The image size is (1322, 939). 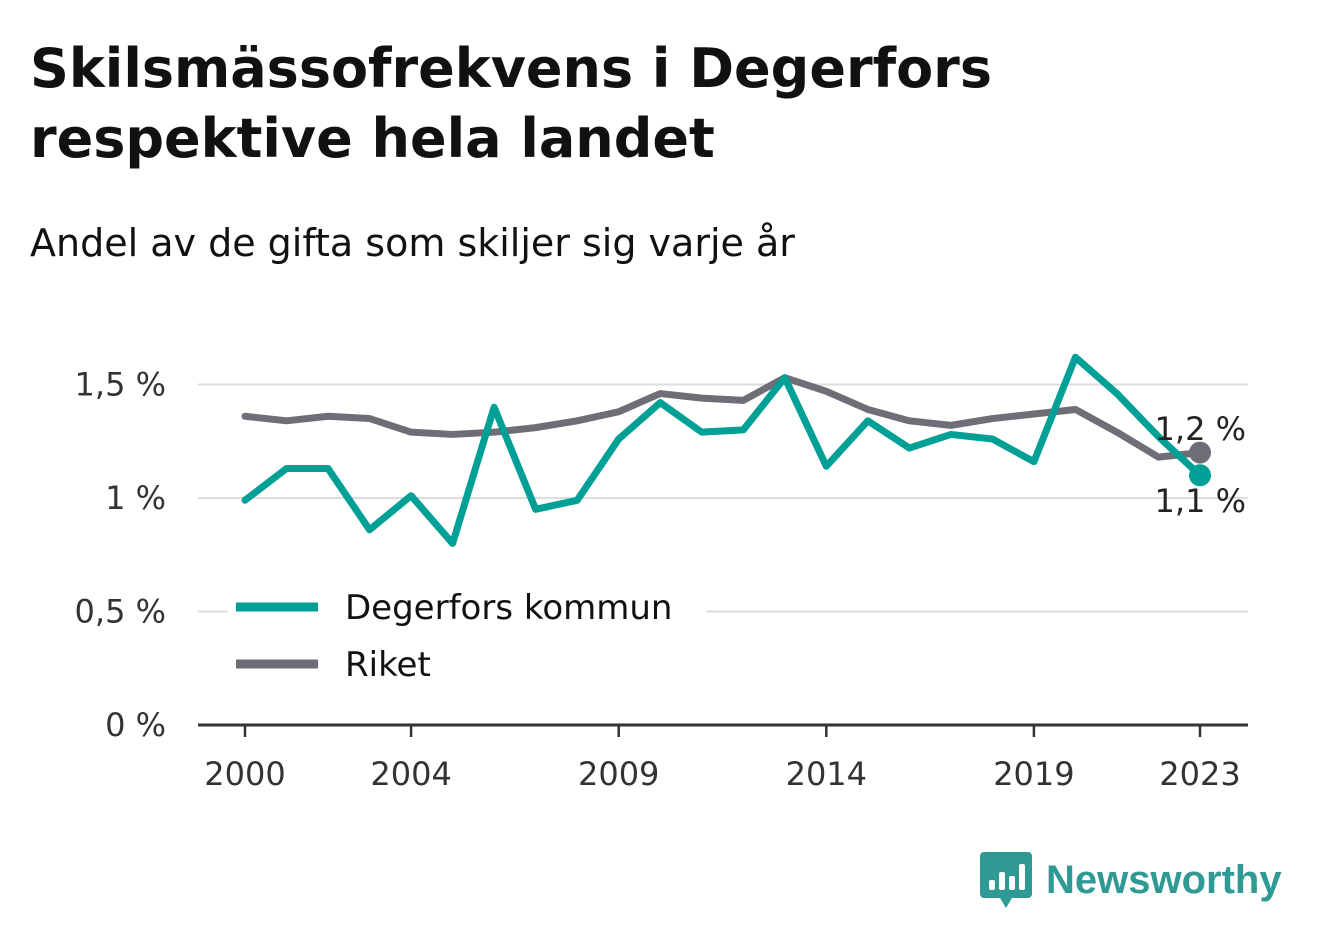 What do you see at coordinates (244, 774) in the screenshot?
I see `x-tick-label: 2000` at bounding box center [244, 774].